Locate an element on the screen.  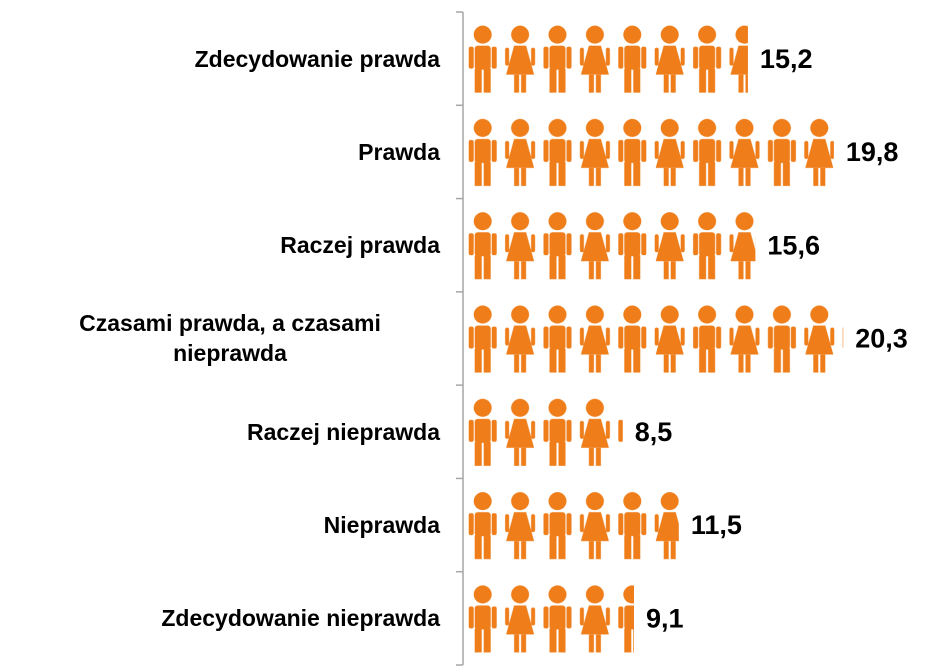
category-label: Raczej nieprawda is located at coordinates (220, 431).